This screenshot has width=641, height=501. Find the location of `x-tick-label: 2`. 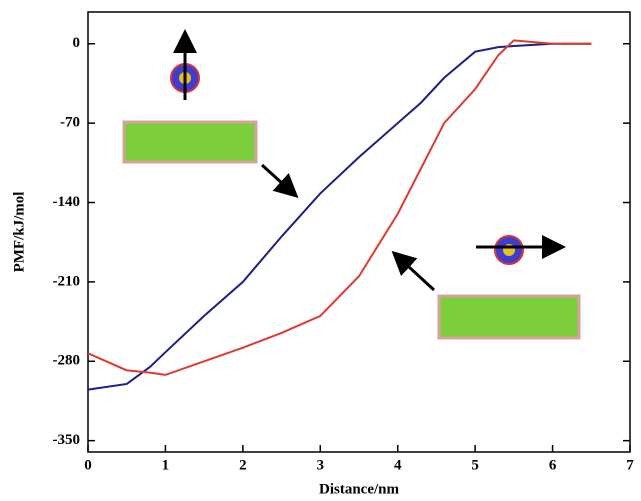

x-tick-label: 2 is located at coordinates (243, 465).